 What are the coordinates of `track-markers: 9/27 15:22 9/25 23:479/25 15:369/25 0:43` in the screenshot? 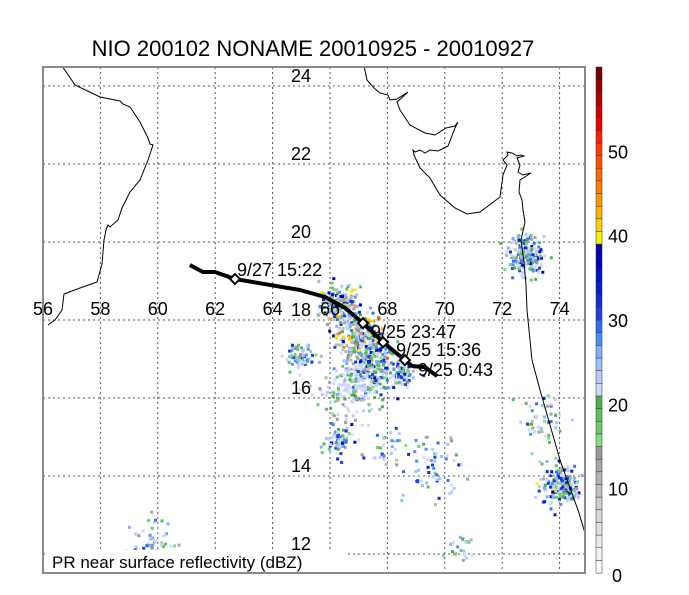 It's located at (360, 320).